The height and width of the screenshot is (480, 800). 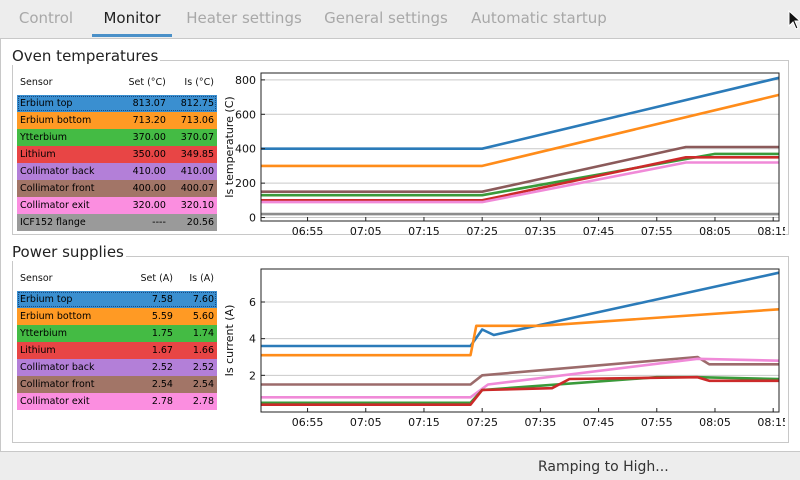 I want to click on set-value-cell: 5.59, so click(x=162, y=316).